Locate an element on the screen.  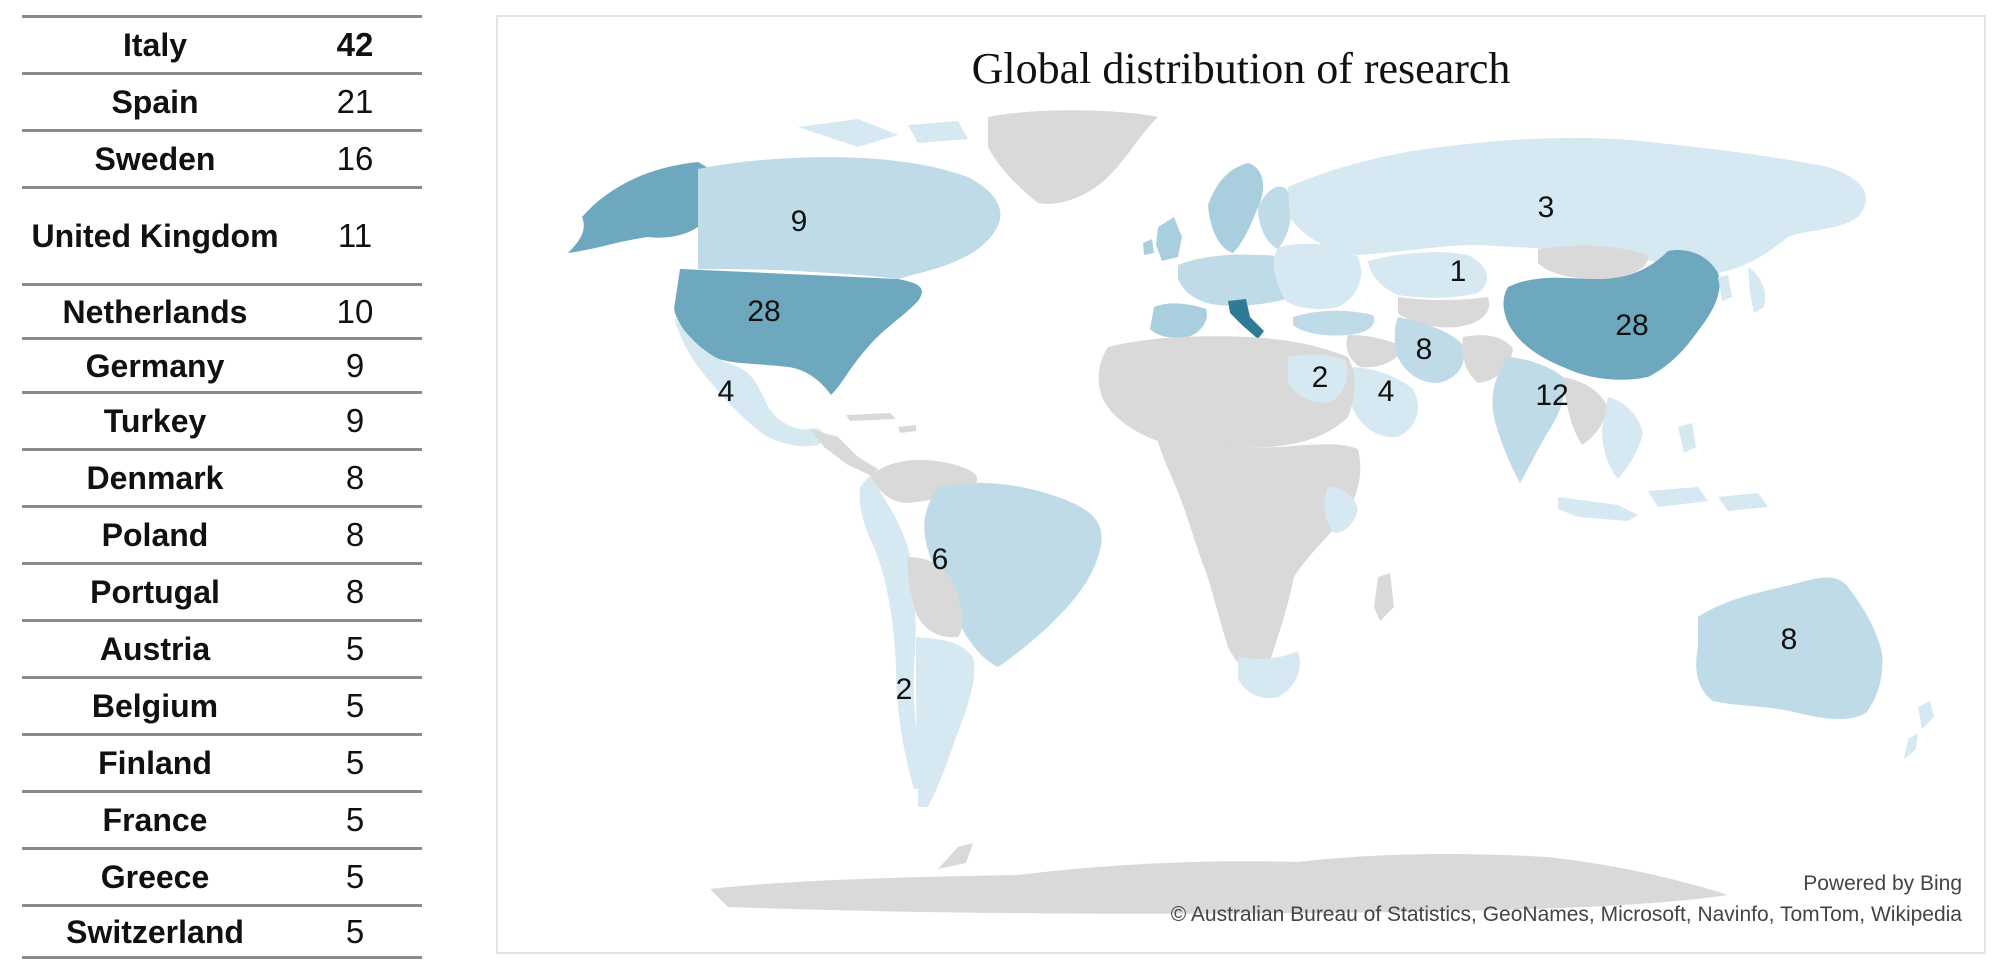
canada-count-label: 9 is located at coordinates (799, 221).